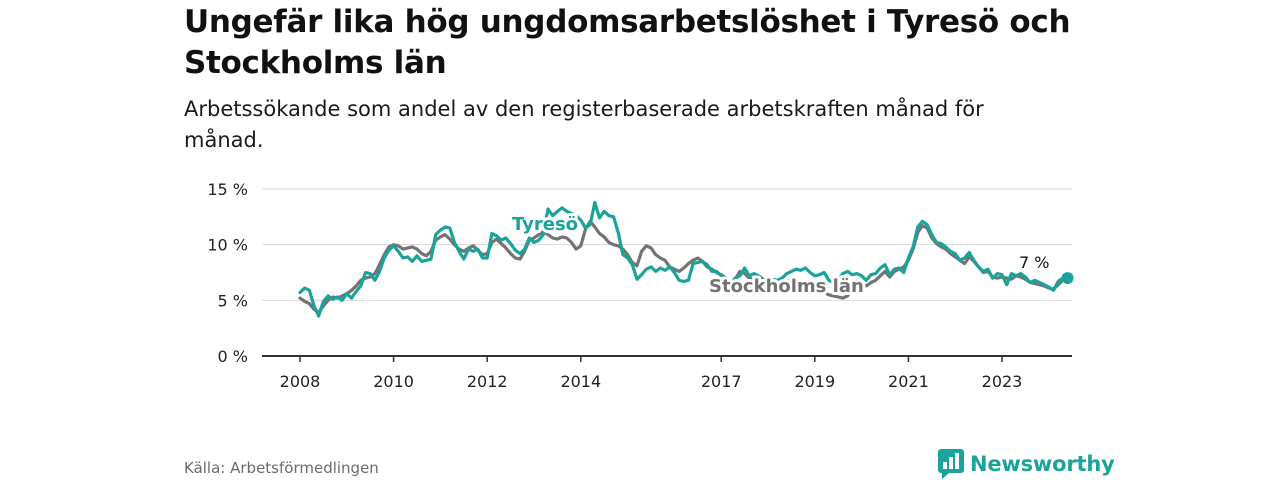  Describe the element at coordinates (227, 245) in the screenshot. I see `y-tick-label: 10 %` at that location.